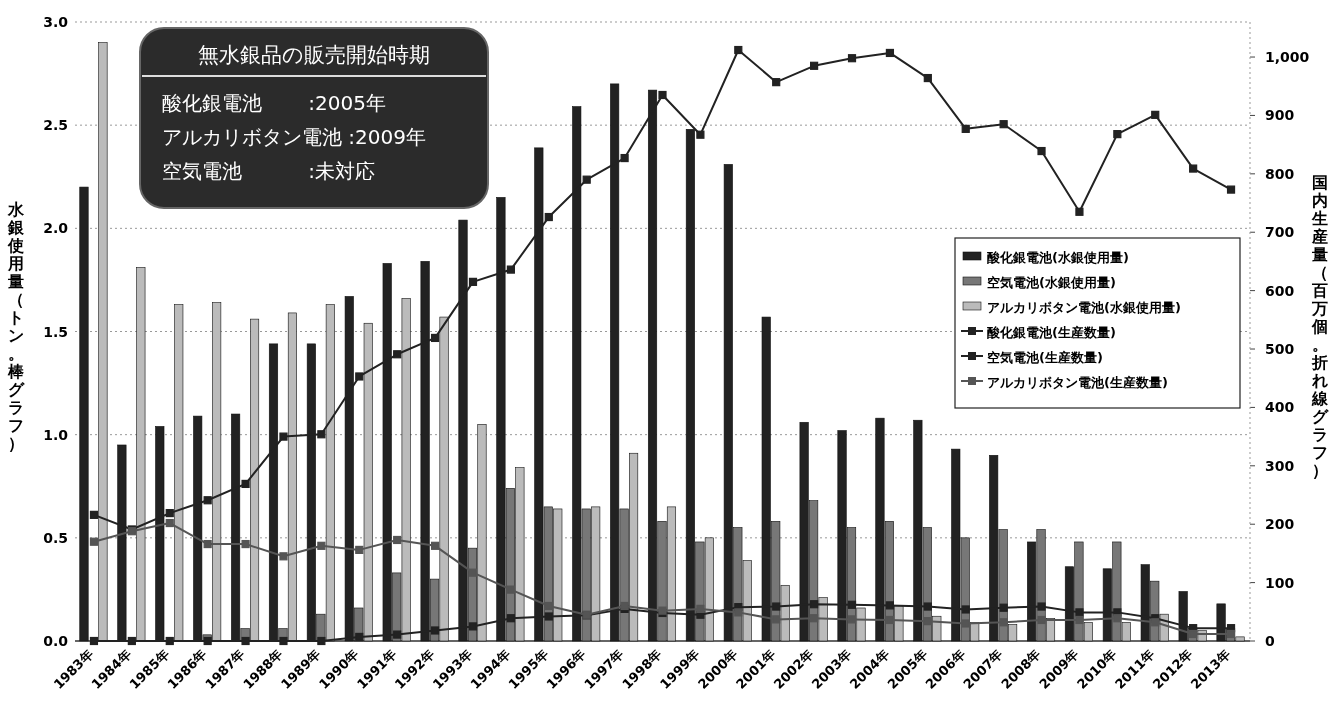 Image resolution: width=1332 pixels, height=711 pixels. What do you see at coordinates (314, 55) in the screenshot?
I see `annotation: 無水銀品の販売開始時期` at bounding box center [314, 55].